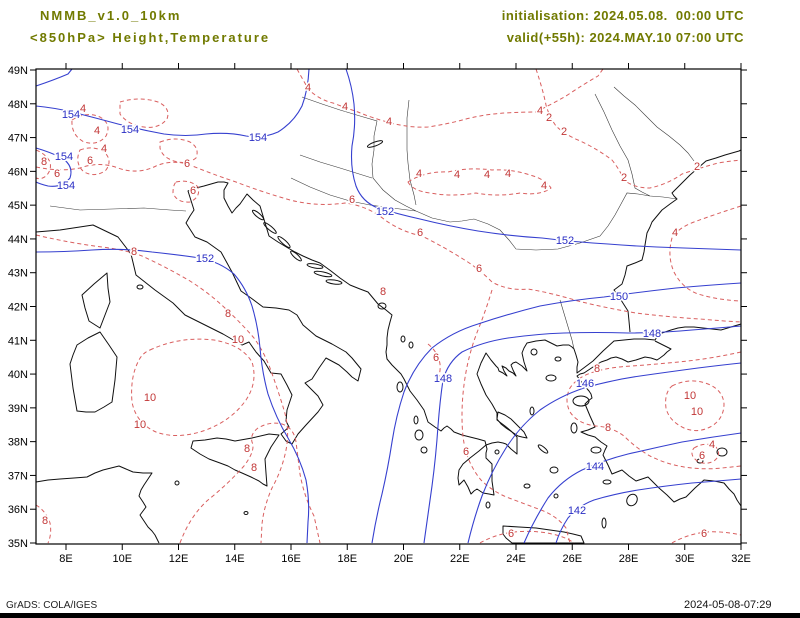 Image resolution: width=800 pixels, height=618 pixels. Describe the element at coordinates (443, 379) in the screenshot. I see `height-contour-label: 148` at that location.